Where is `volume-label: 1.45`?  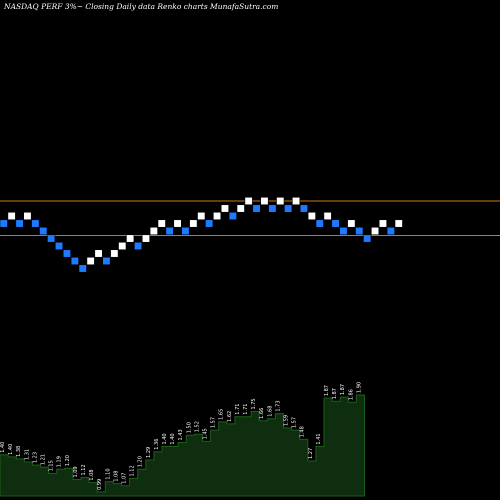
volume-label: 1.45 is located at coordinates (206, 433).